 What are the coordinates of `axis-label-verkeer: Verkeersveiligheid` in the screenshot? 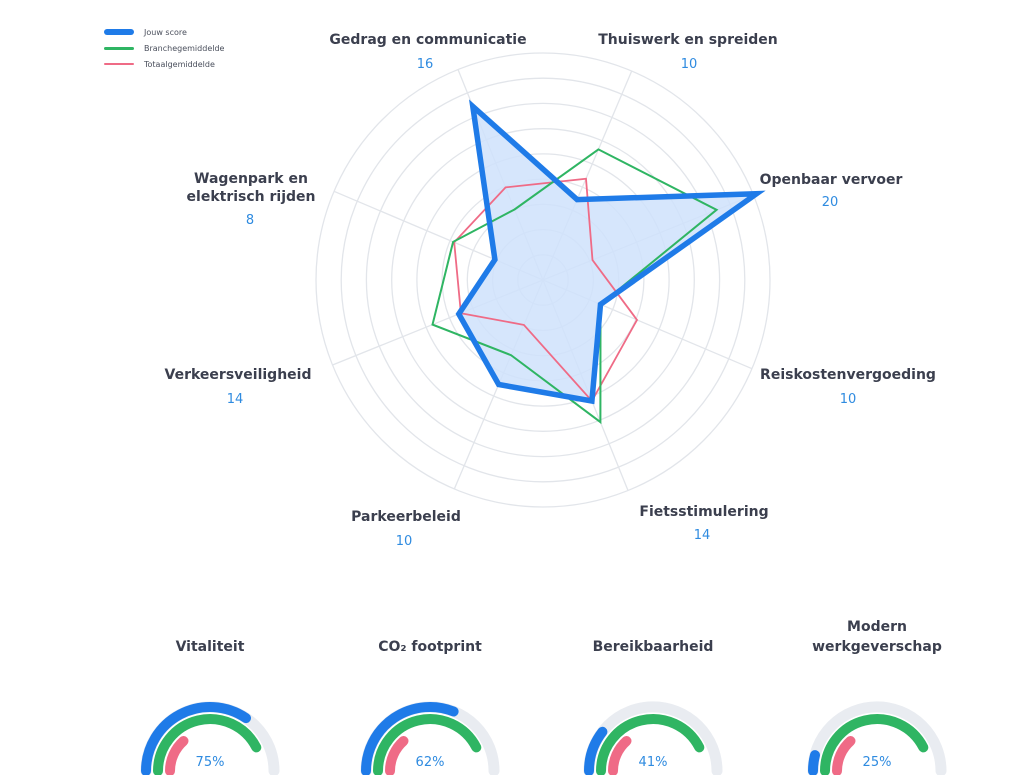 It's located at (238, 375).